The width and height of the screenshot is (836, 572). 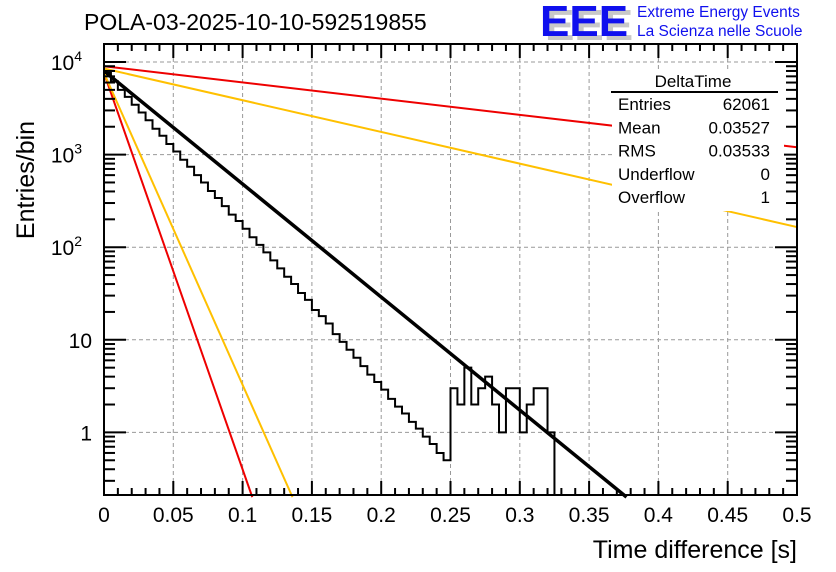 I want to click on stats-value-entries: 62061, so click(x=746, y=104).